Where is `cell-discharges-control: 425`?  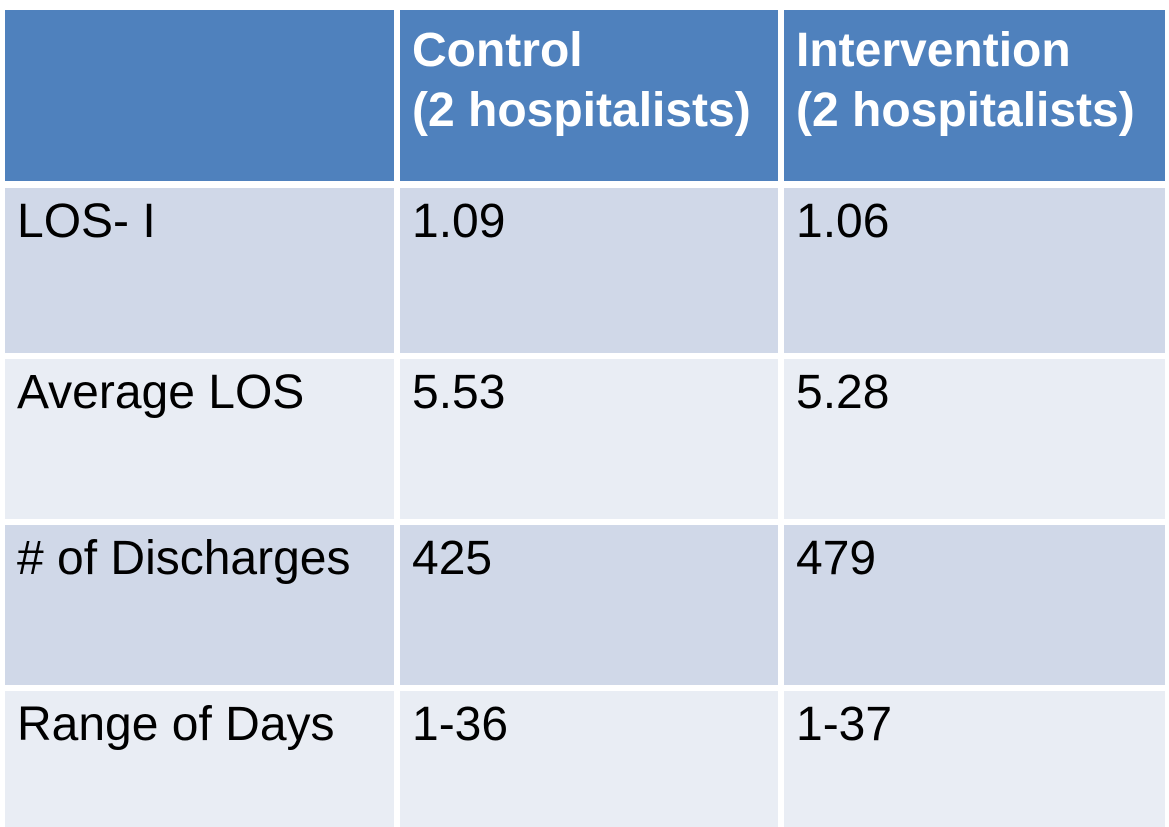 cell-discharges-control: 425 is located at coordinates (590, 606).